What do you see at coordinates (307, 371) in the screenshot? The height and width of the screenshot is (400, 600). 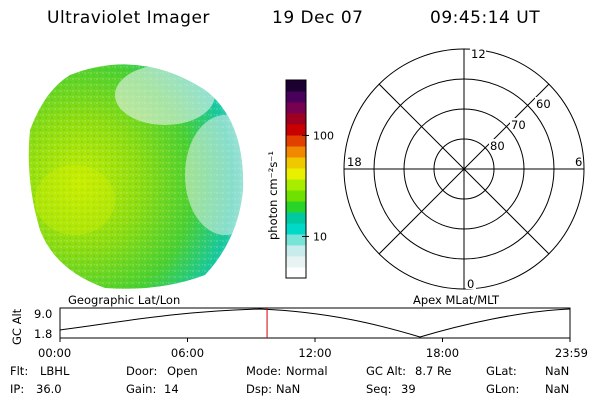 I see `mode-value: Normal` at bounding box center [307, 371].